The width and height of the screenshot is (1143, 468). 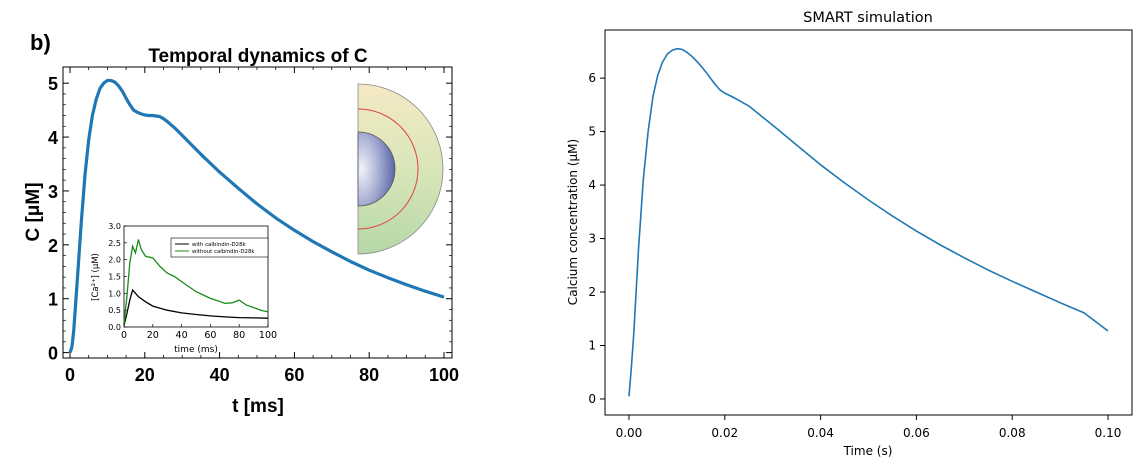 What do you see at coordinates (268, 335) in the screenshot?
I see `inset-x-tick-label: 100` at bounding box center [268, 335].